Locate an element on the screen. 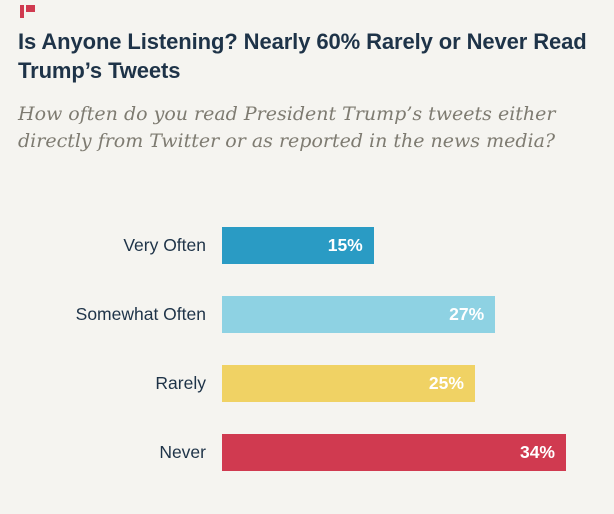 Image resolution: width=614 pixels, height=514 pixels. bar-very-often: 15% is located at coordinates (298, 246).